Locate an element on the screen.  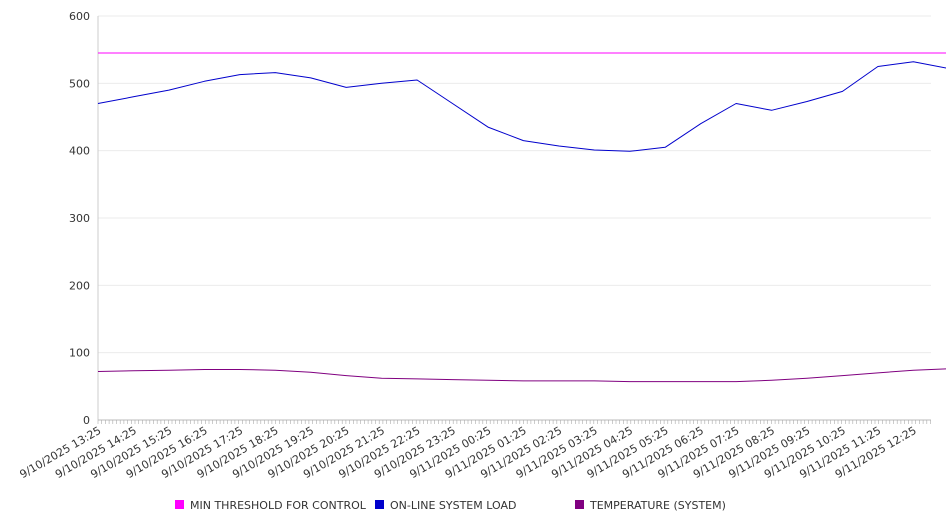
legend-label: MIN THRESHOLD FOR CONTROL is located at coordinates (278, 505).